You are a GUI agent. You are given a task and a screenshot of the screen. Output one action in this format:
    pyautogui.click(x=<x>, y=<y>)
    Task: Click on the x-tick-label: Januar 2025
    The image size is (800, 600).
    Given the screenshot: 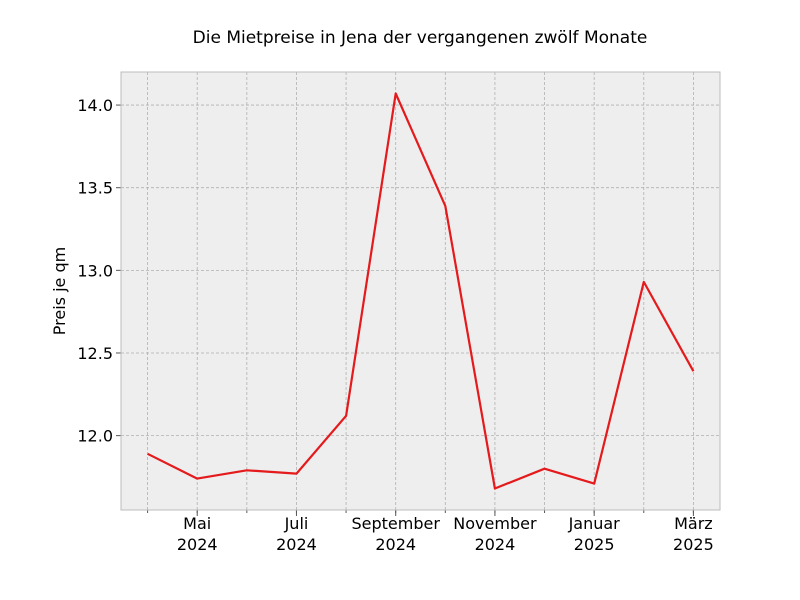 What is the action you would take?
    pyautogui.click(x=594, y=534)
    